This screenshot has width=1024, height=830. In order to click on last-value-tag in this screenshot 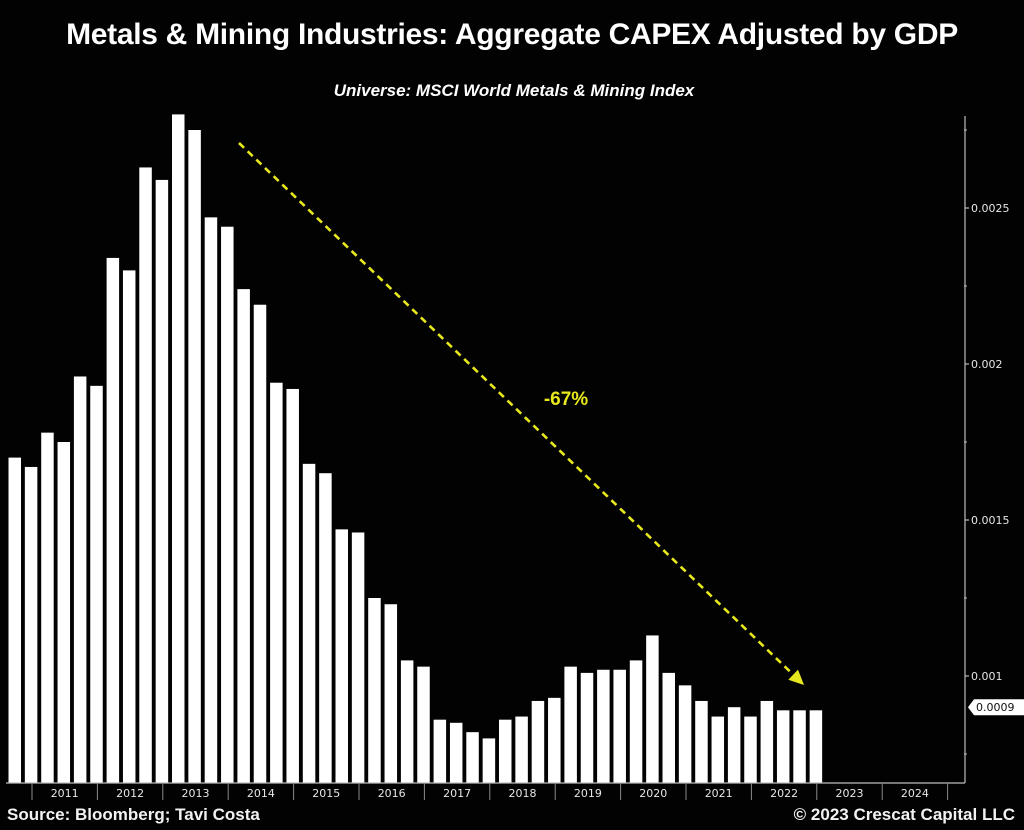, I will do `click(996, 707)`.